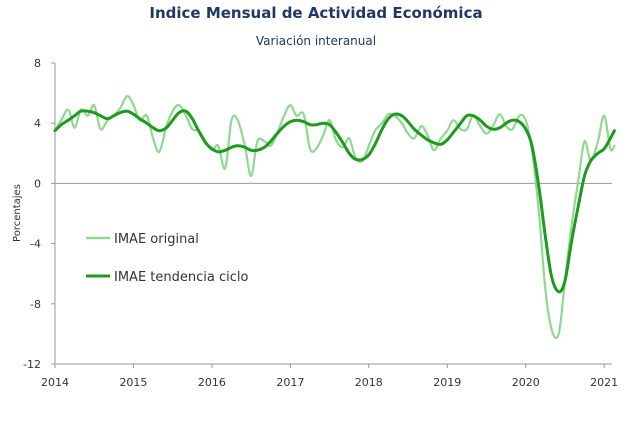 This screenshot has height=428, width=640. Describe the element at coordinates (39, 214) in the screenshot. I see `y-ticks: 8 4 0 -4 -8 -12` at that location.